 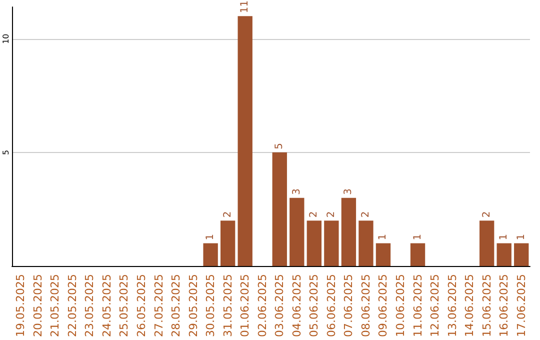 What do you see at coordinates (400, 306) in the screenshot?
I see `x-tick-label: 10.06.2025` at bounding box center [400, 306].